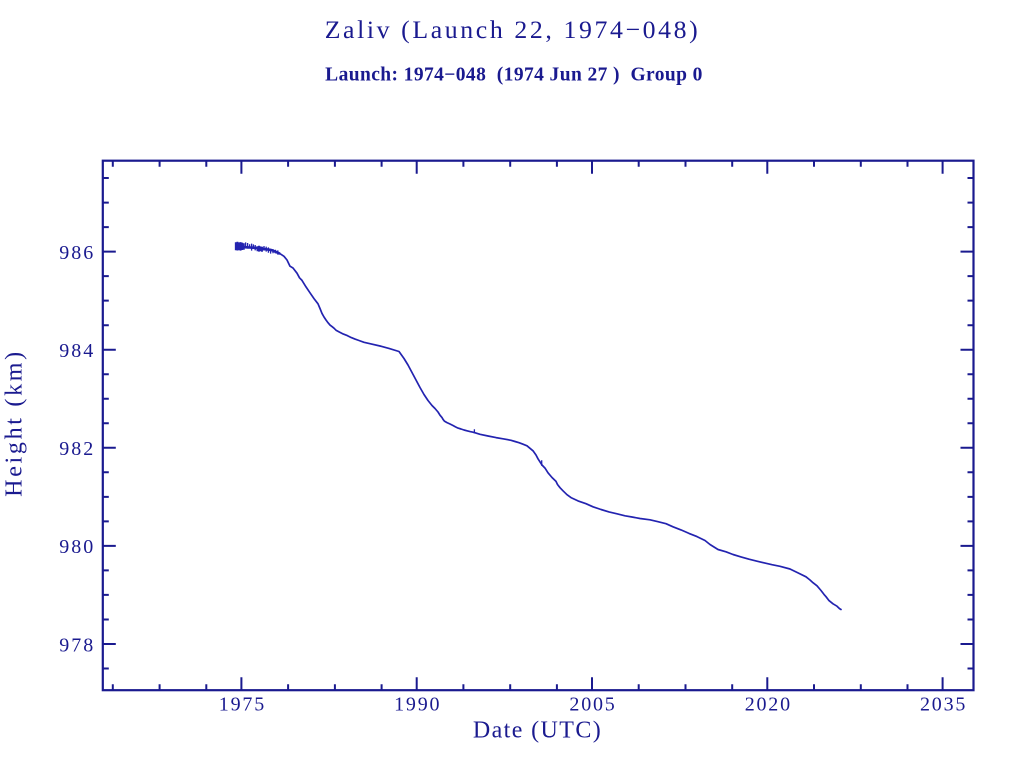 Image resolution: width=1024 pixels, height=768 pixels. What do you see at coordinates (768, 705) in the screenshot?
I see `svg-text: 2020` at bounding box center [768, 705].